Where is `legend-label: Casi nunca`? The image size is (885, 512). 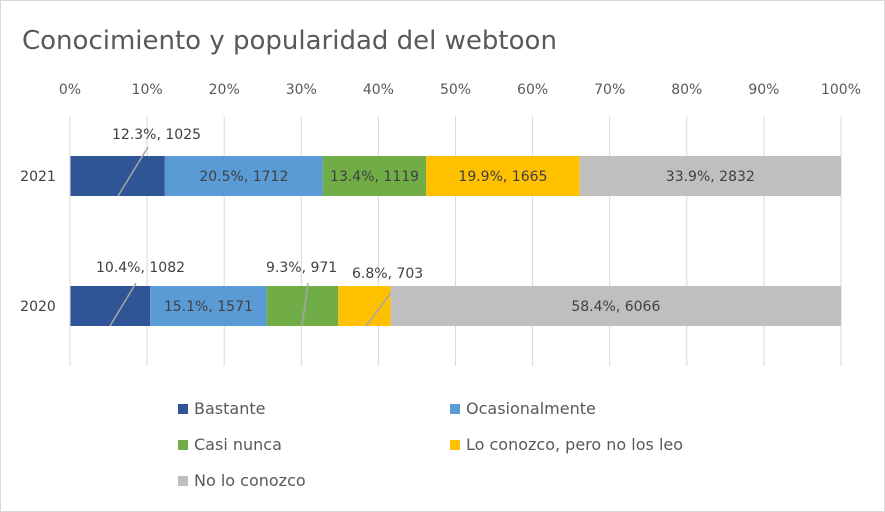 legend-label: Casi nunca is located at coordinates (238, 444).